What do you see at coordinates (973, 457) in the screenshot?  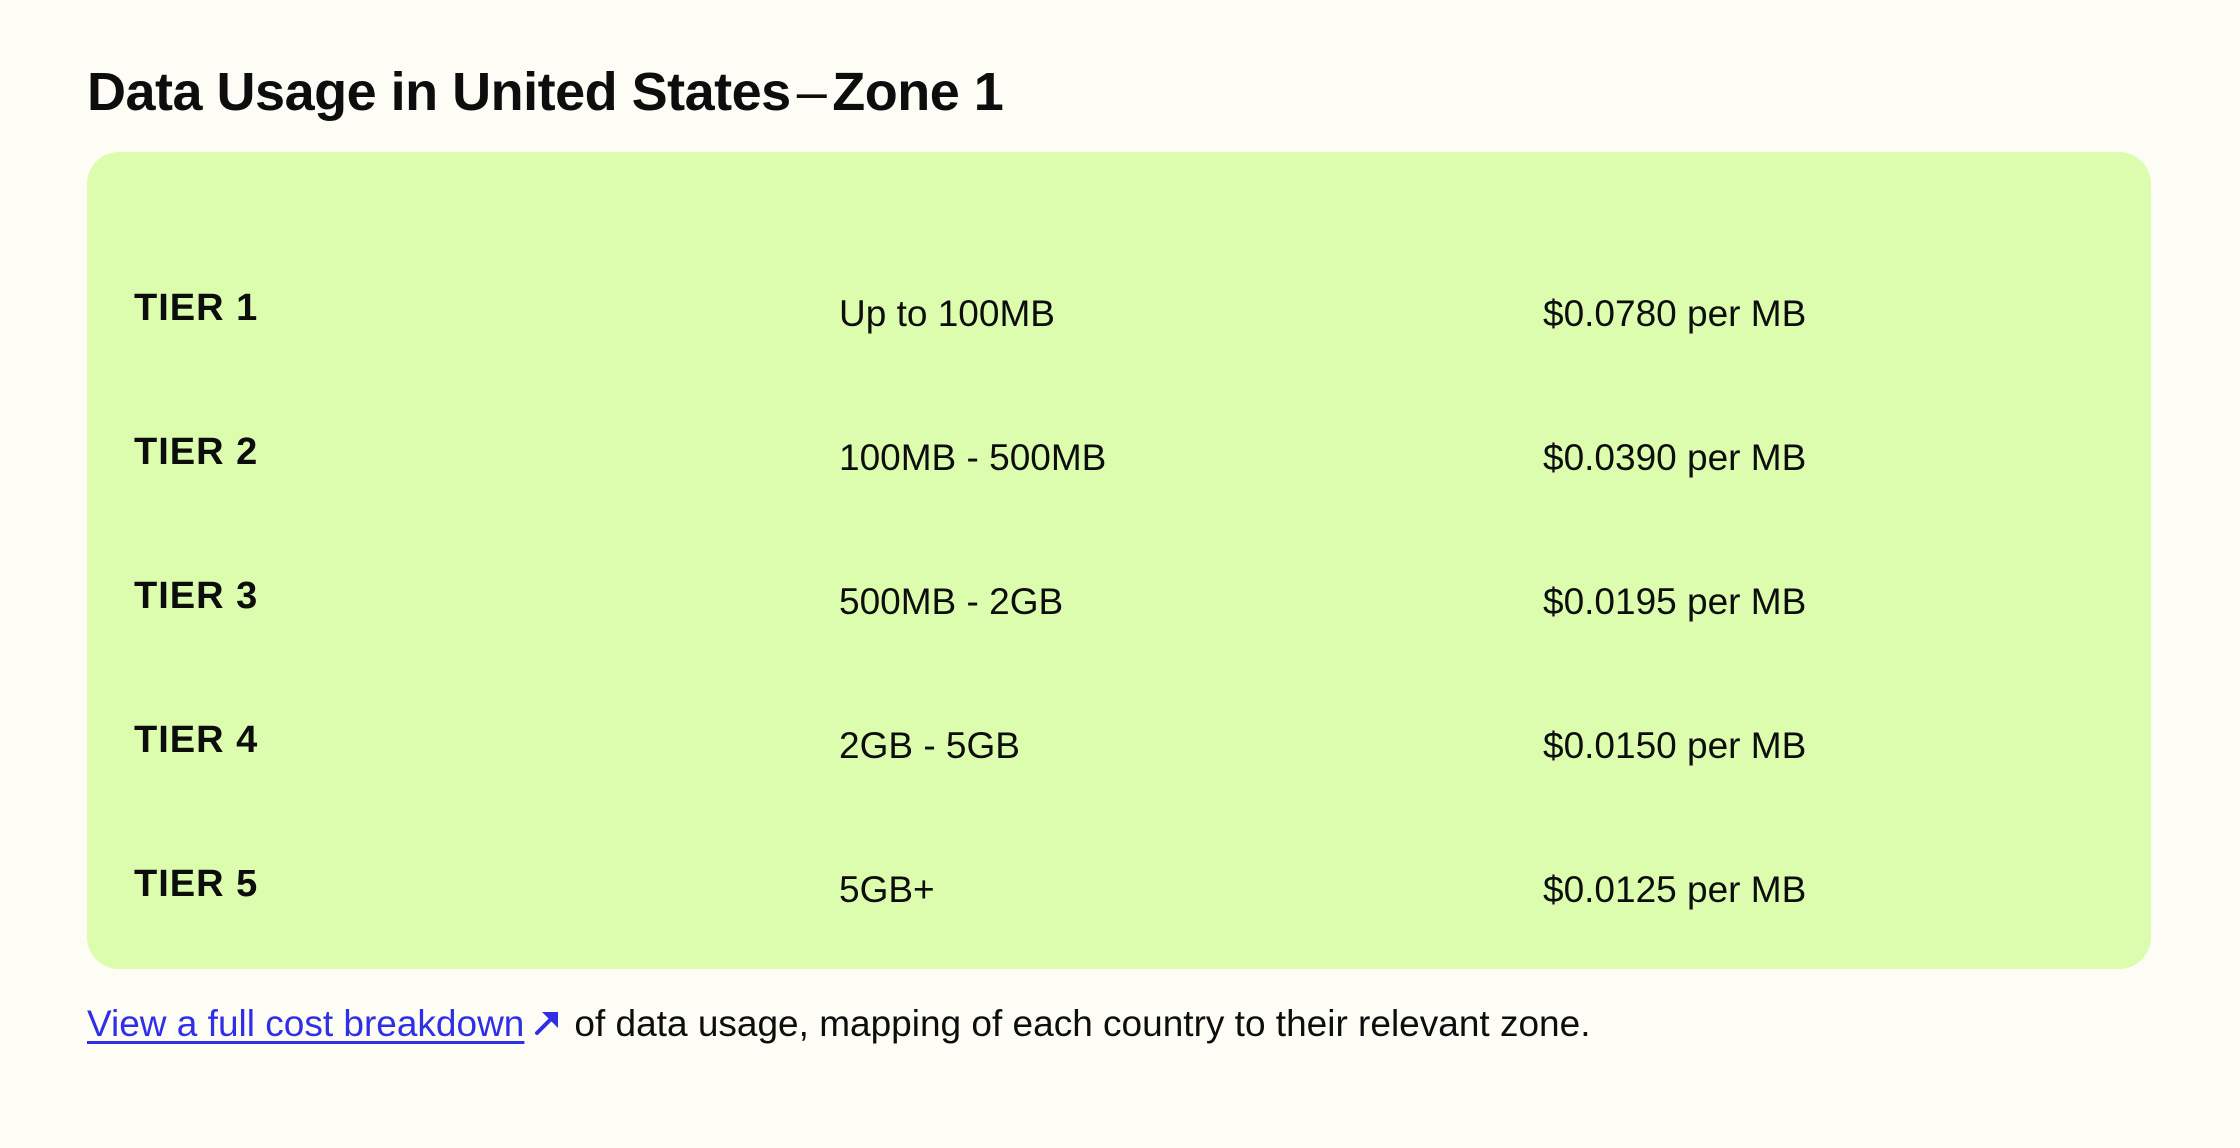 I see `tier-range: 100MB - 500MB` at bounding box center [973, 457].